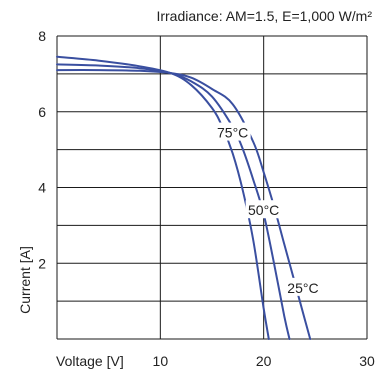 This screenshot has width=377, height=374. I want to click on y-tick-label: 4, so click(42, 188).